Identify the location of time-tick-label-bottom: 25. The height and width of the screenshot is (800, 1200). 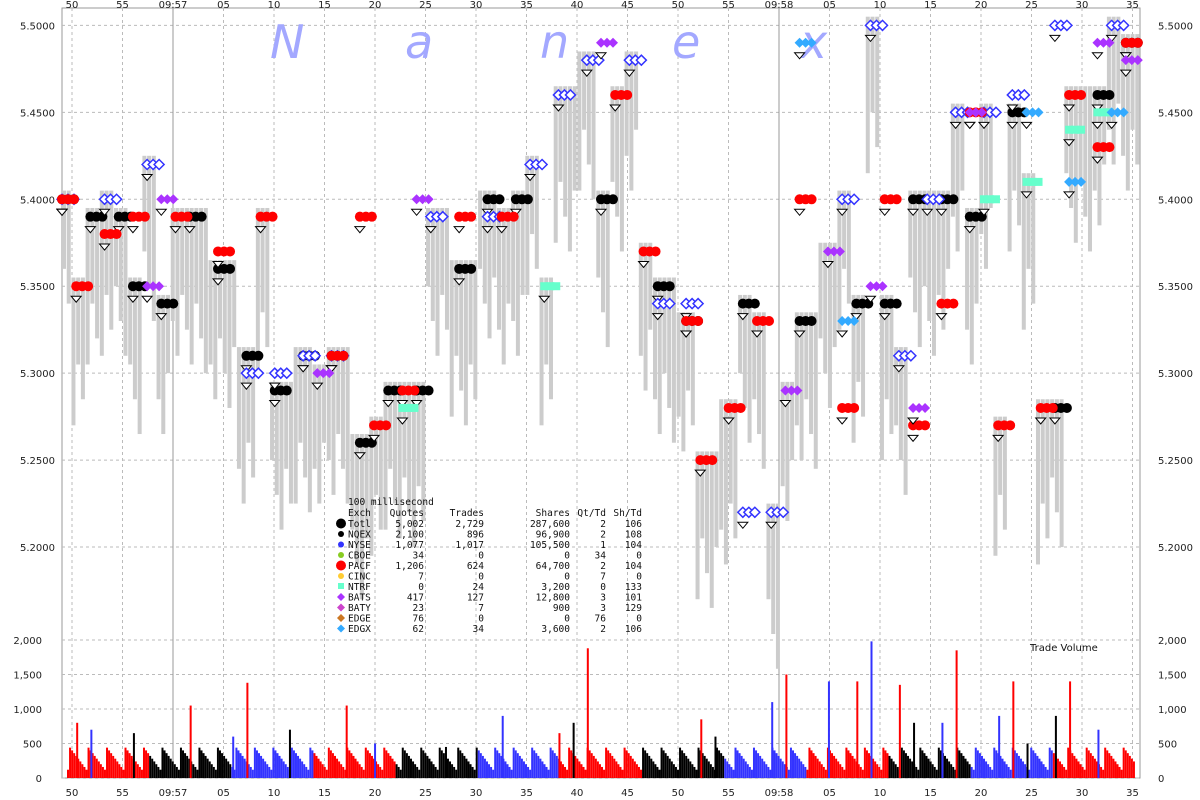
(1031, 793).